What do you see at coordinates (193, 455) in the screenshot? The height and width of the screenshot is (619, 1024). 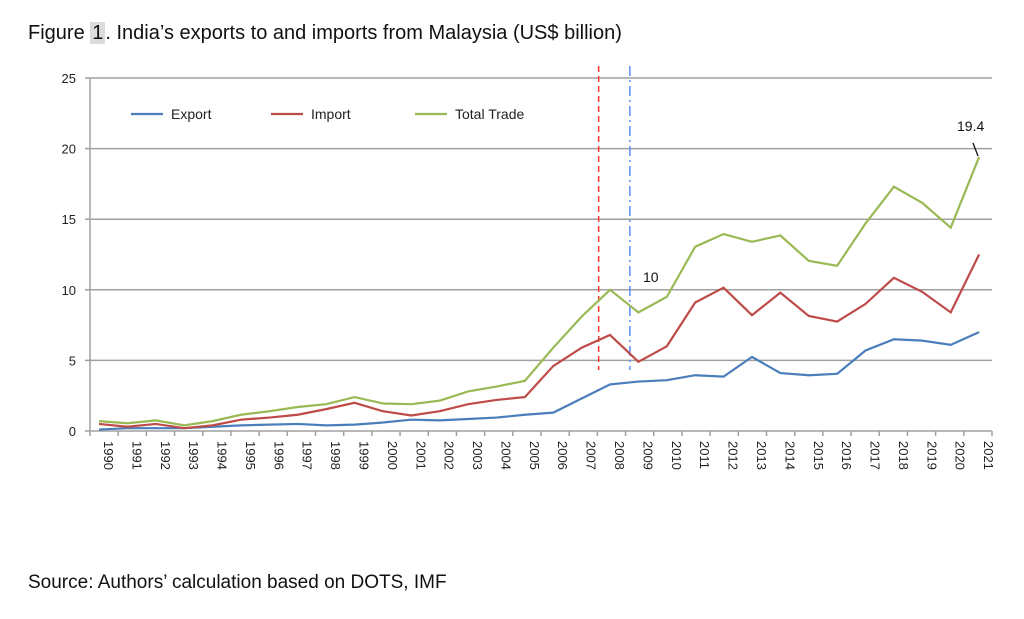 I see `x-tick-label: 1993` at bounding box center [193, 455].